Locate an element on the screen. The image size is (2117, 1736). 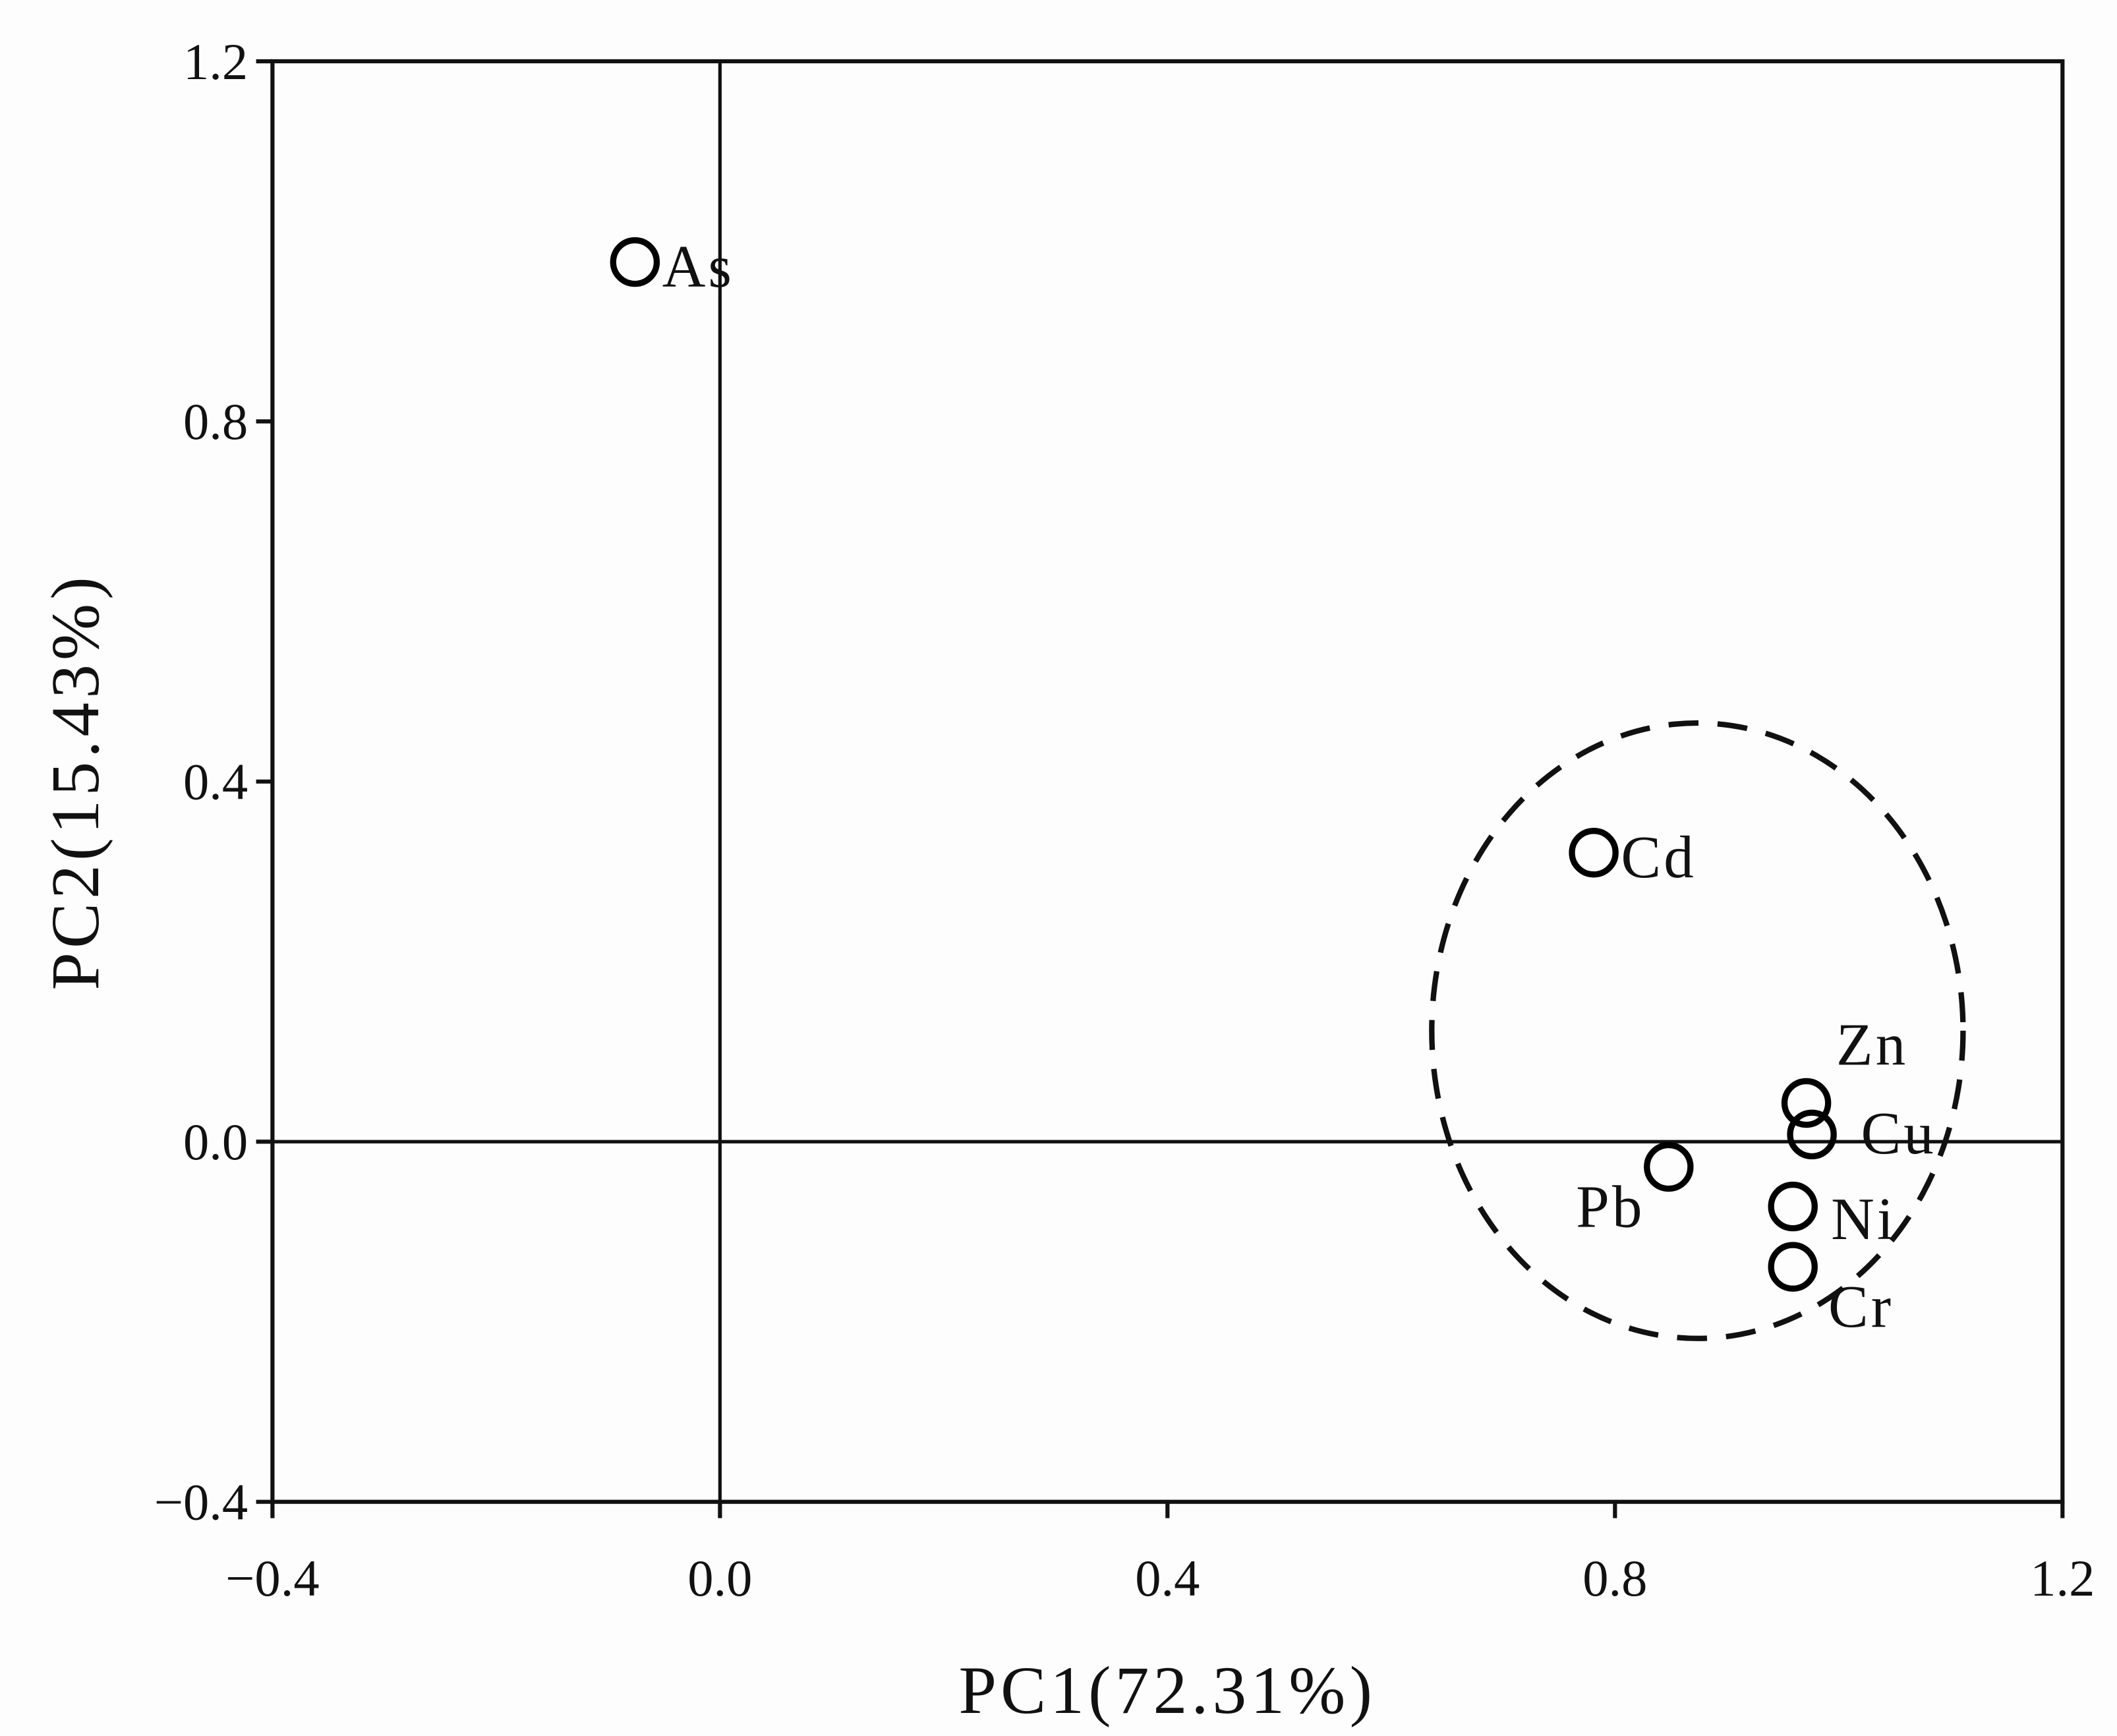
x-tick-label: −0.4 is located at coordinates (272, 1578).